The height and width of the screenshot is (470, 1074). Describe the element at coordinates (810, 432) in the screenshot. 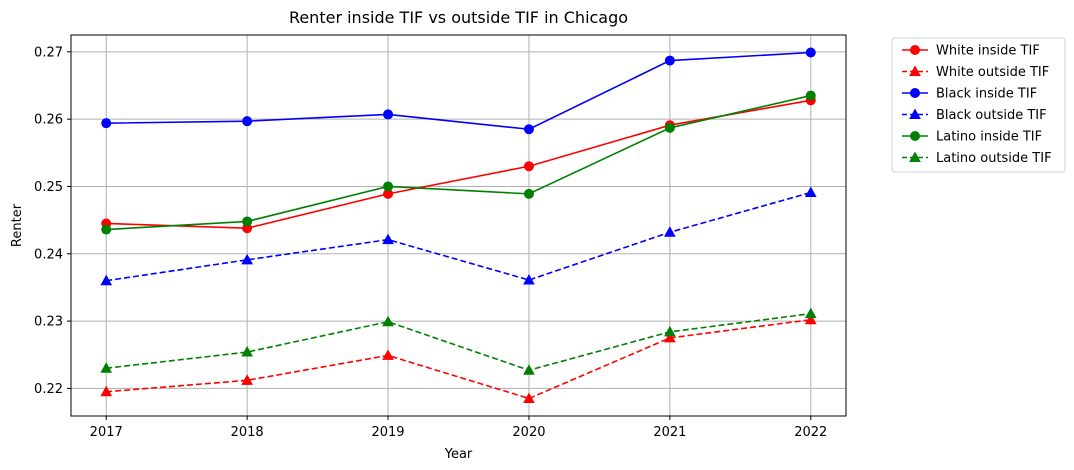

I see `x-tick-label: 2022` at that location.